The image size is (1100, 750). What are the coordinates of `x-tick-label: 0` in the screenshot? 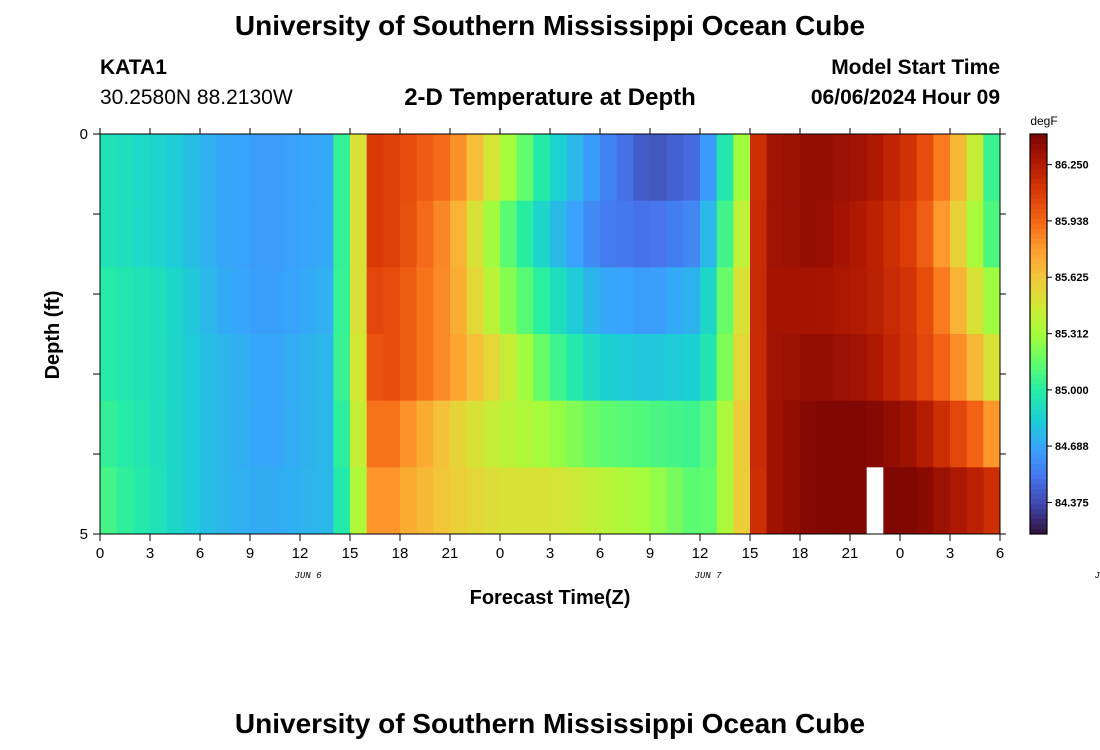 It's located at (100, 553).